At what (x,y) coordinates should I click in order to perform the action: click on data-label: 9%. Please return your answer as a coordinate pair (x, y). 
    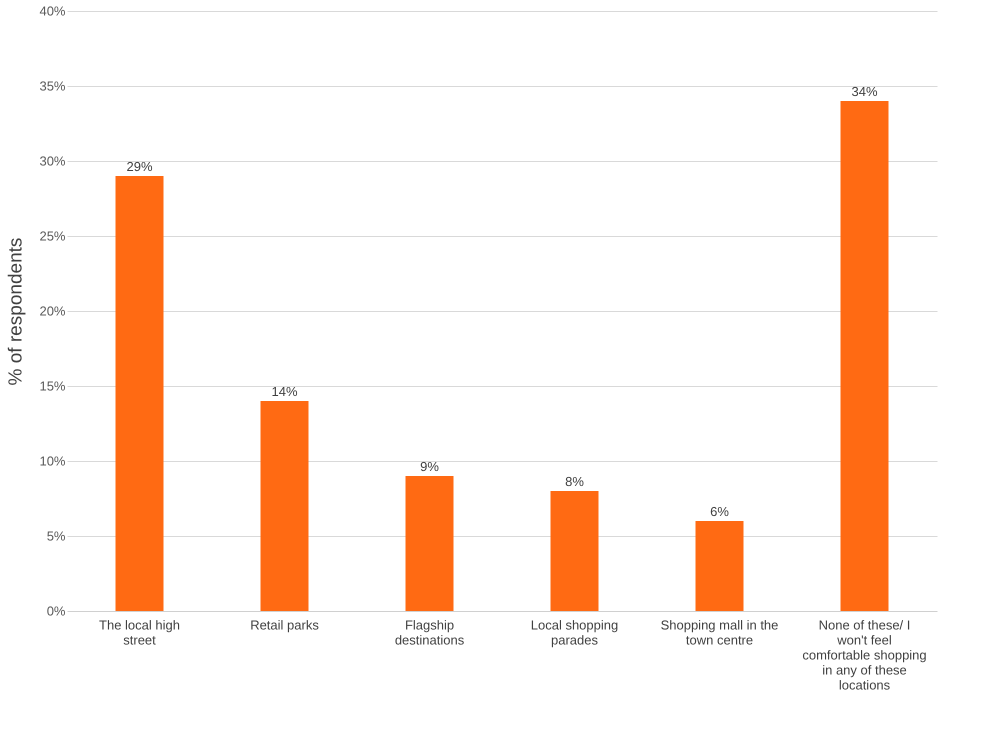
    Looking at the image, I should click on (430, 466).